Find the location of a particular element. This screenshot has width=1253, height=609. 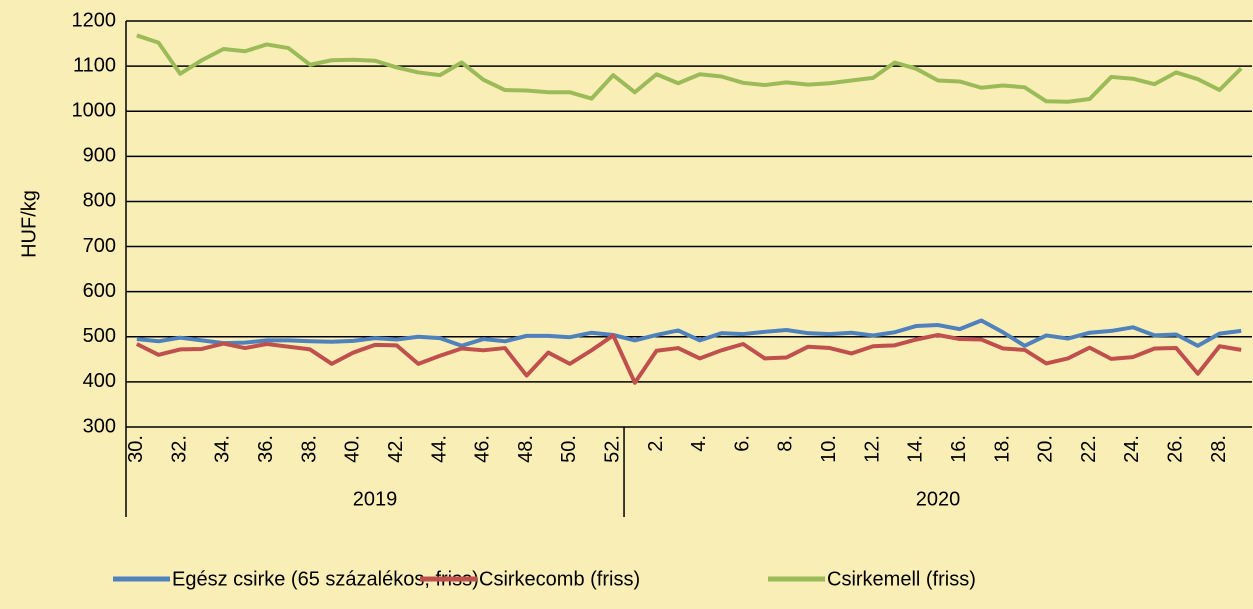

y-tick-label: 600 is located at coordinates (99, 291).